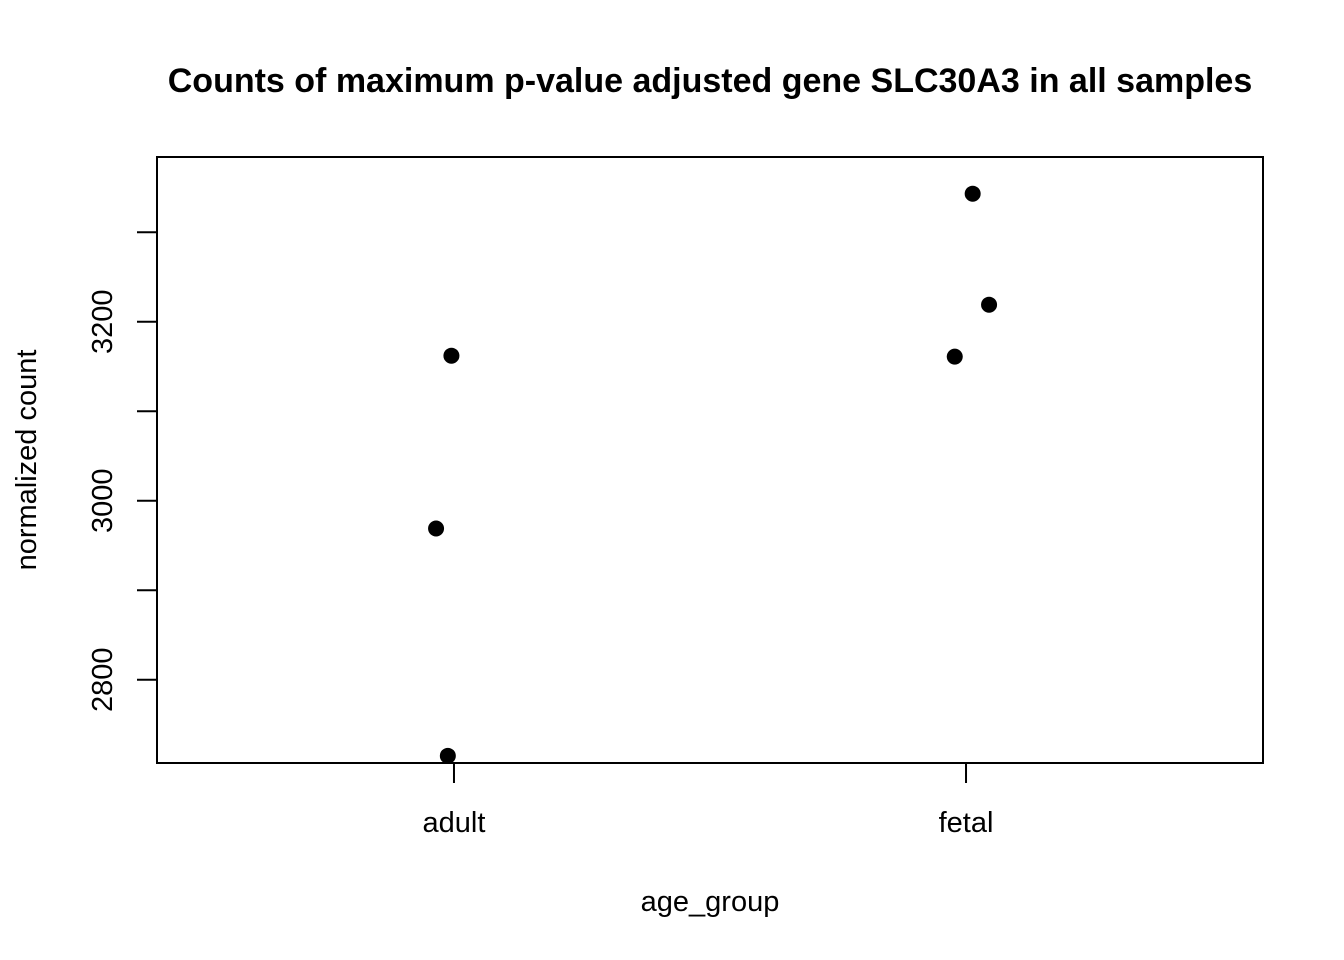 The height and width of the screenshot is (960, 1344). I want to click on y-tick-label: 3000, so click(103, 500).